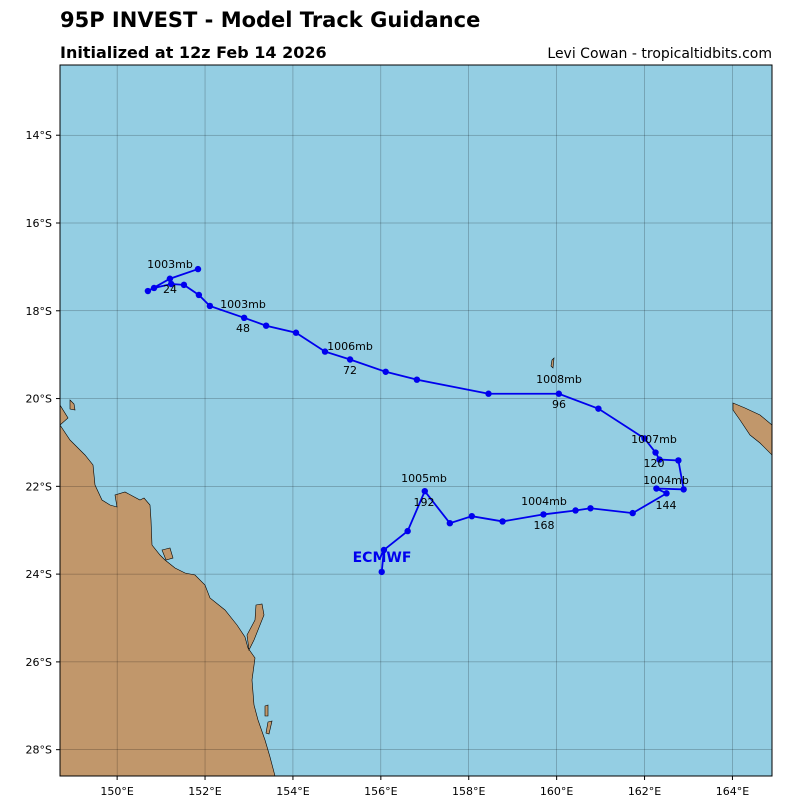  I want to click on hour-label: 24, so click(170, 289).